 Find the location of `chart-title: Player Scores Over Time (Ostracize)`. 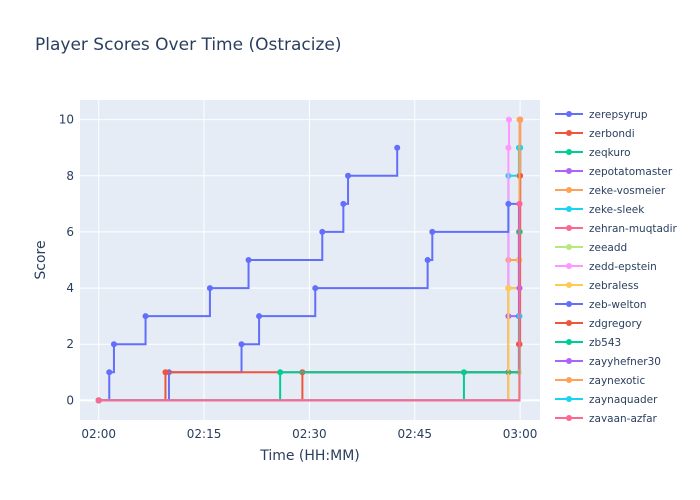

chart-title: Player Scores Over Time (Ostracize) is located at coordinates (188, 45).